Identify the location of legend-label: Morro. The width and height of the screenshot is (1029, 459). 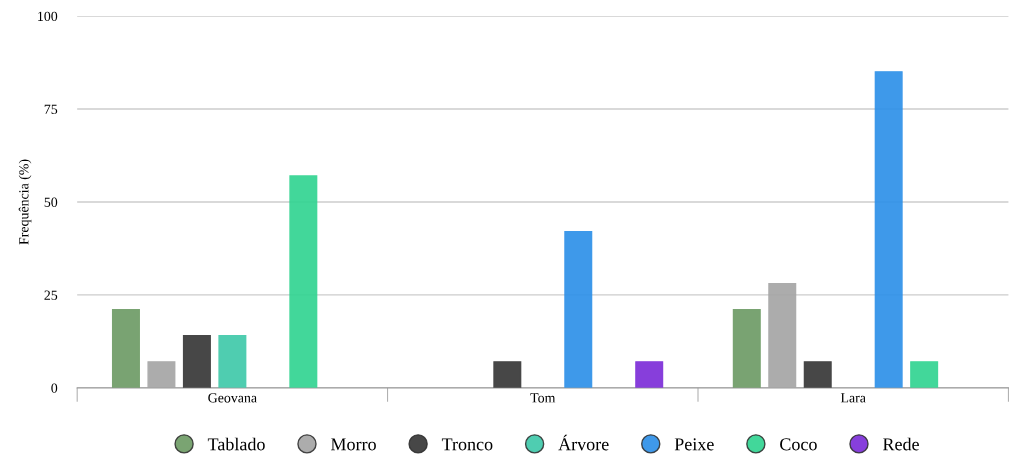
(353, 444).